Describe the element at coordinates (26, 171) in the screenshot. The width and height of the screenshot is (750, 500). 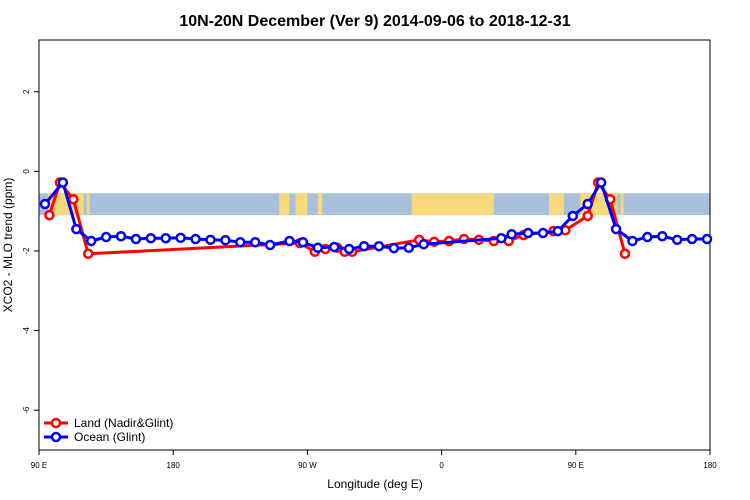
I see `y-tick-label-1: 0` at that location.